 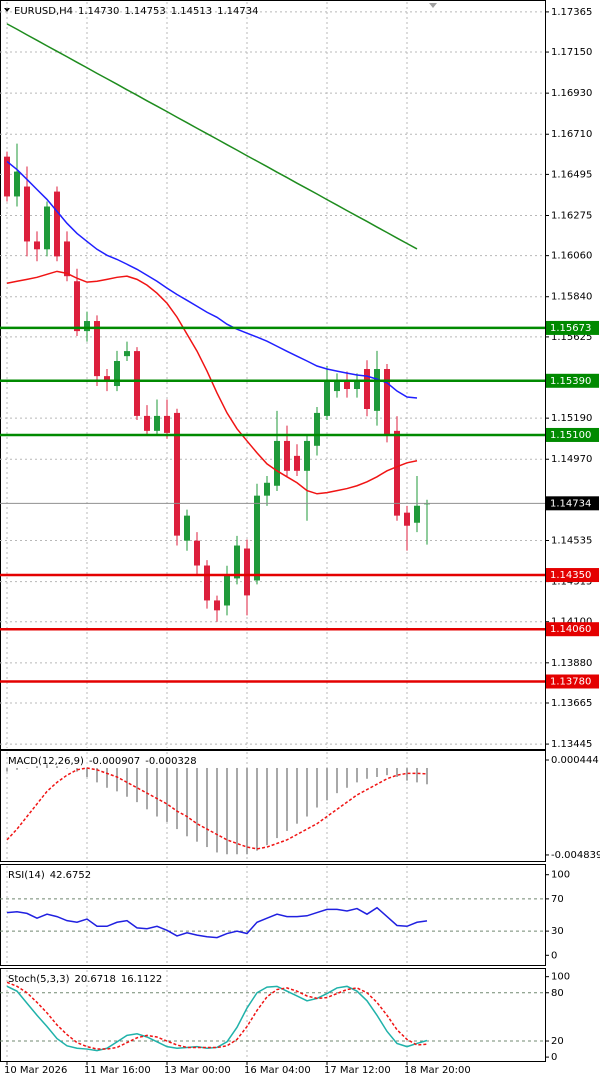 What do you see at coordinates (277, 1070) in the screenshot?
I see `x-tick-label: 16 Mar 04:00` at bounding box center [277, 1070].